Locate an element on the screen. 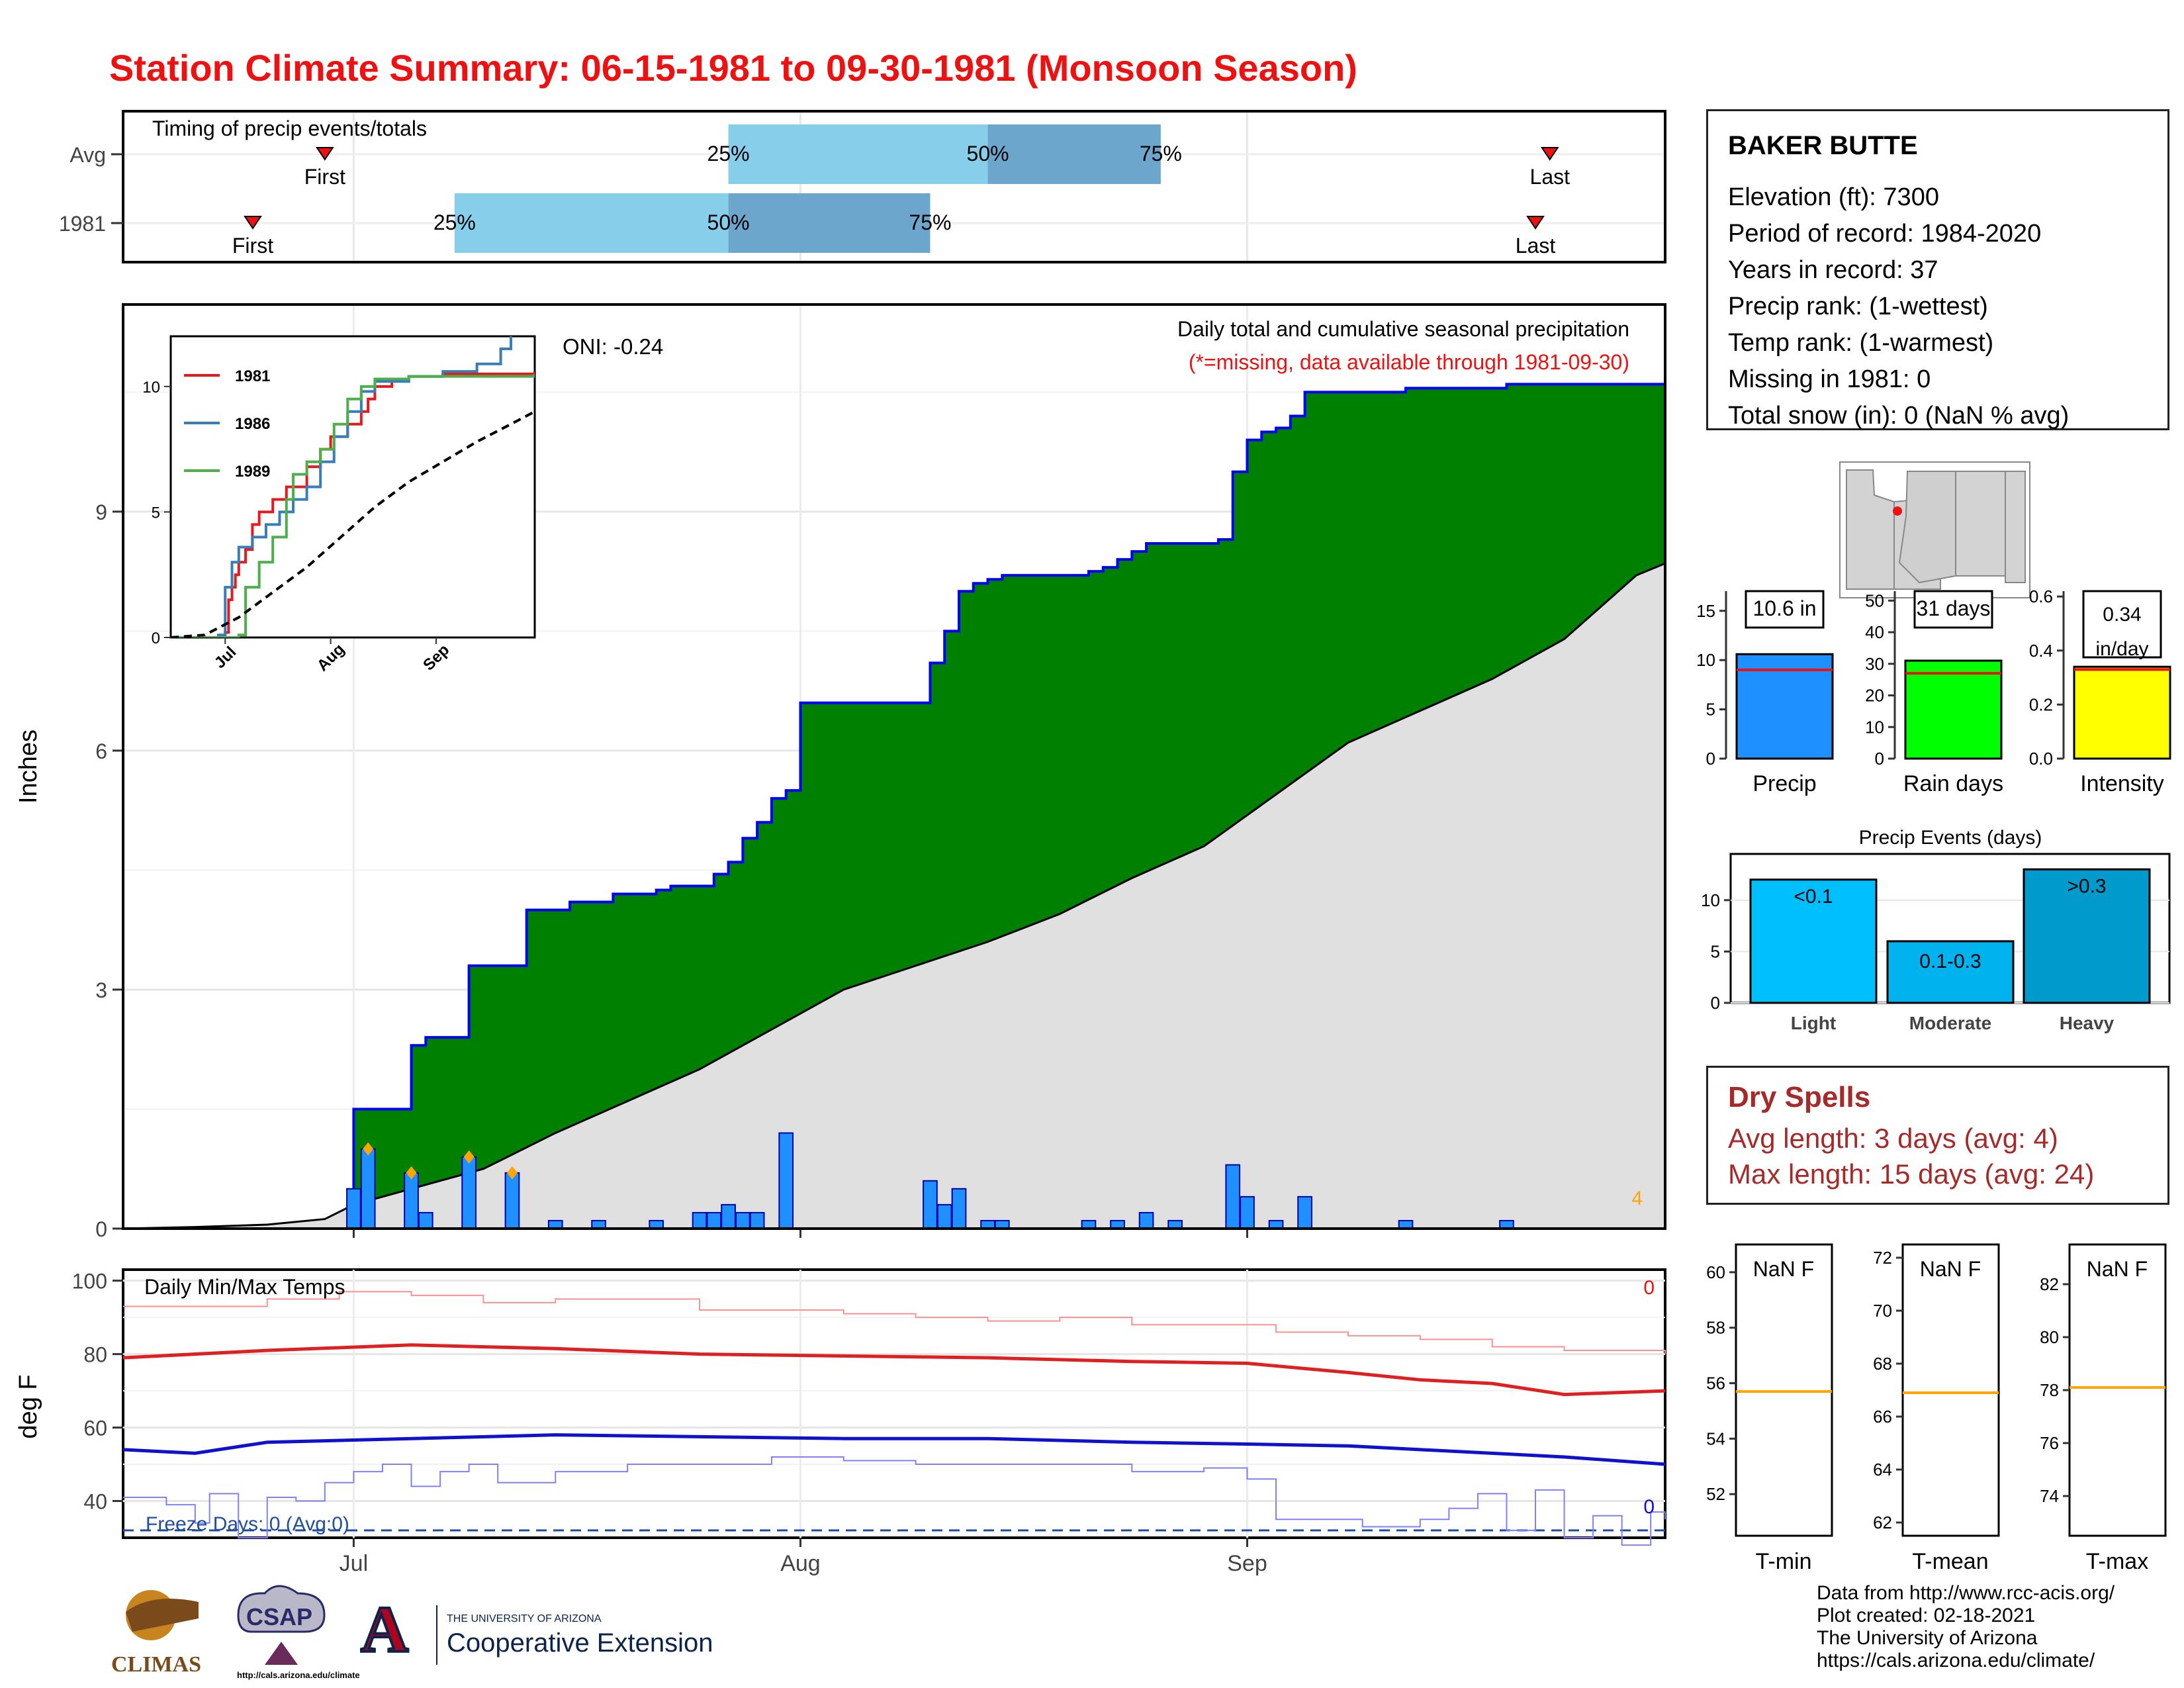 This screenshot has width=2184, height=1688. station-elevation: Elevation (ft): 7300 is located at coordinates (1834, 197).